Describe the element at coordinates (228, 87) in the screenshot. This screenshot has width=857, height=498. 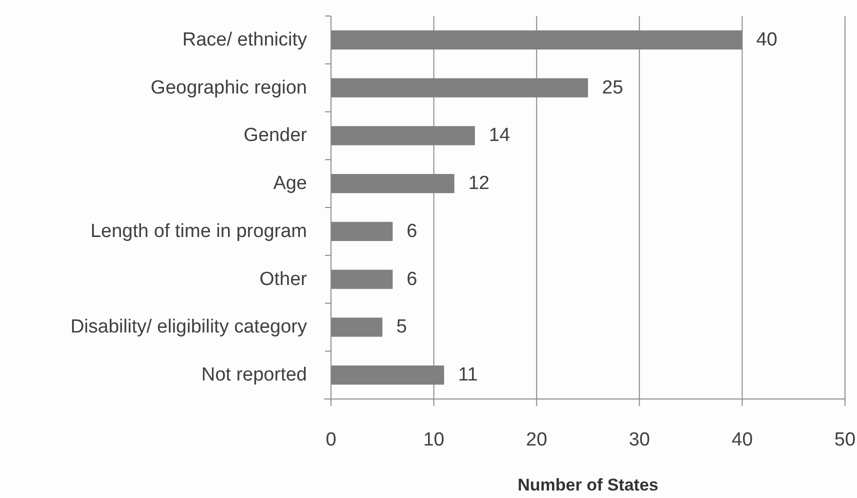
I see `y-tick-label: Geographic region` at that location.